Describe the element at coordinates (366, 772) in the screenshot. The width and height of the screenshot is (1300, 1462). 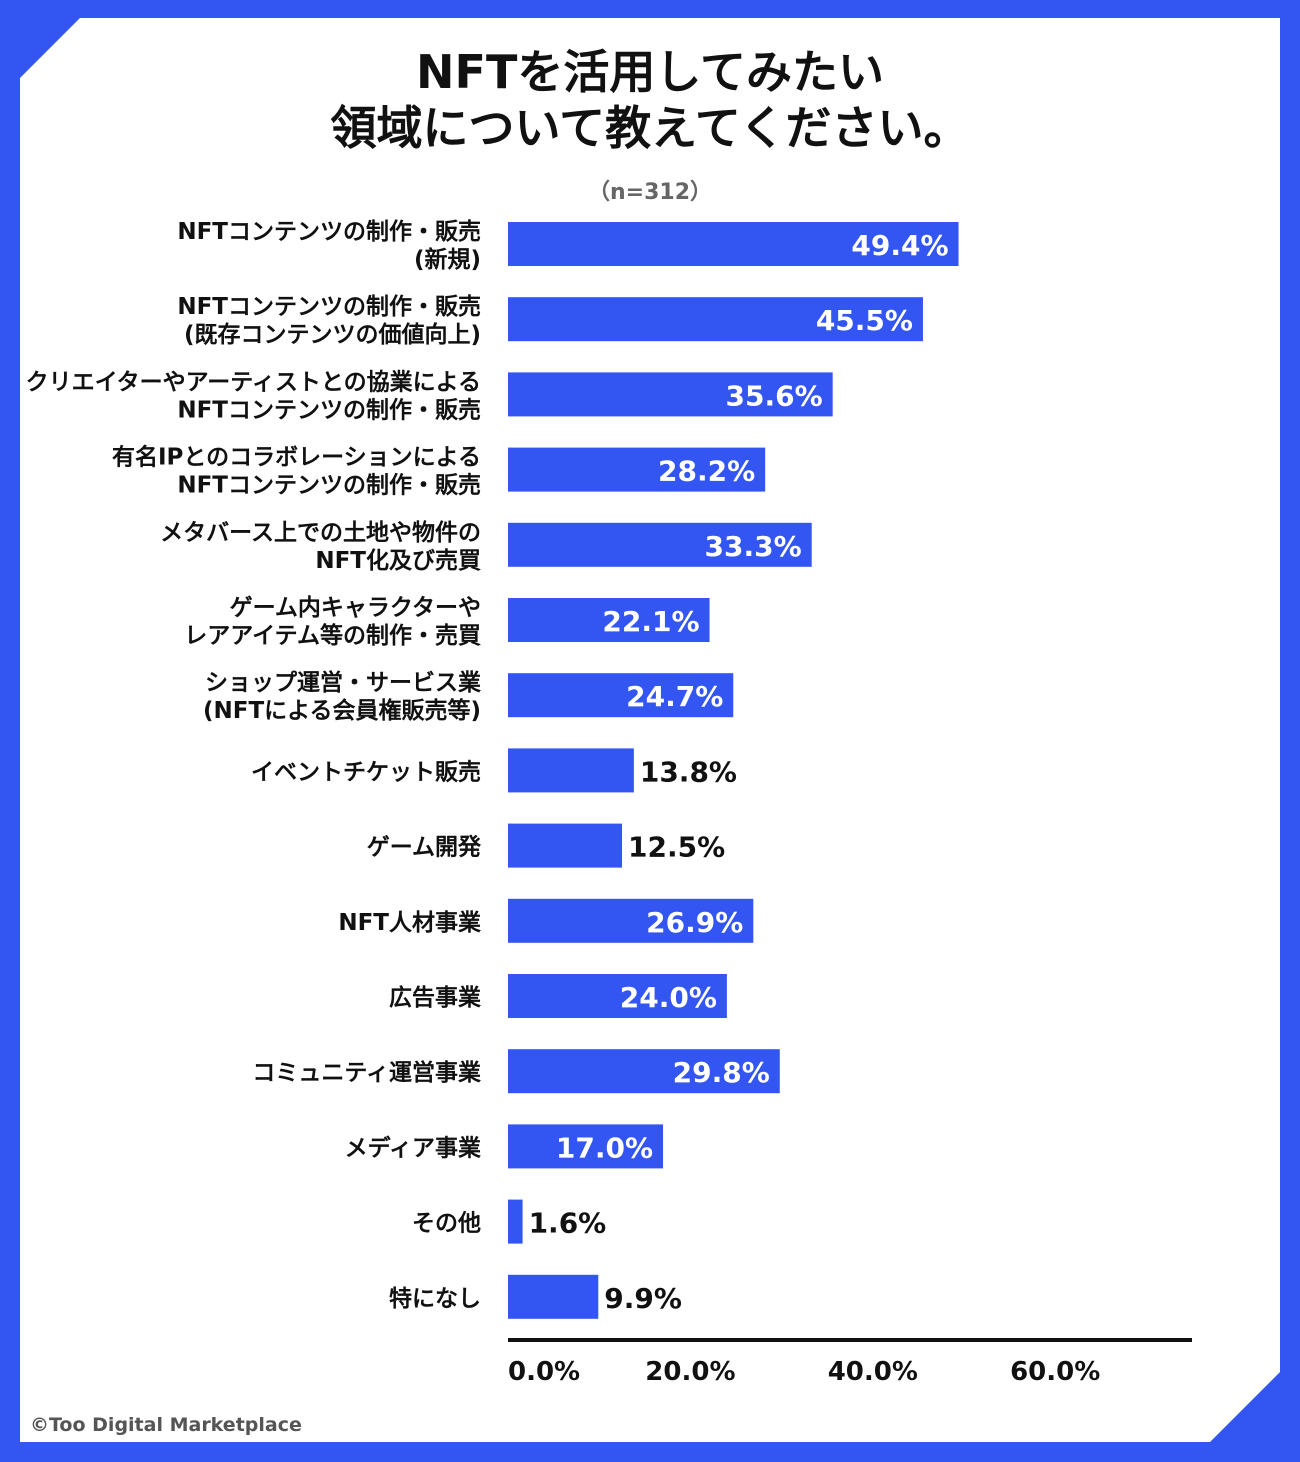
I see `category-label-7-line-0: イベントチケット販売` at that location.